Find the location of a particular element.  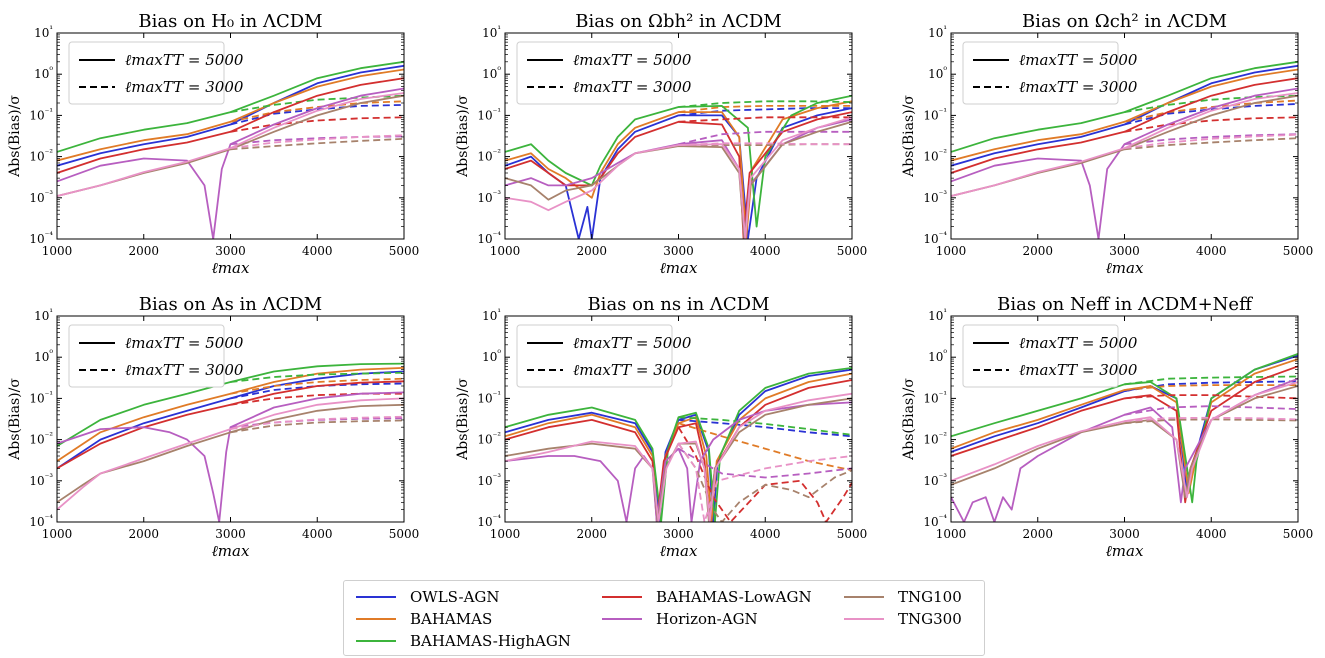

legend-item-tng300: TNG300 is located at coordinates (903, 619).